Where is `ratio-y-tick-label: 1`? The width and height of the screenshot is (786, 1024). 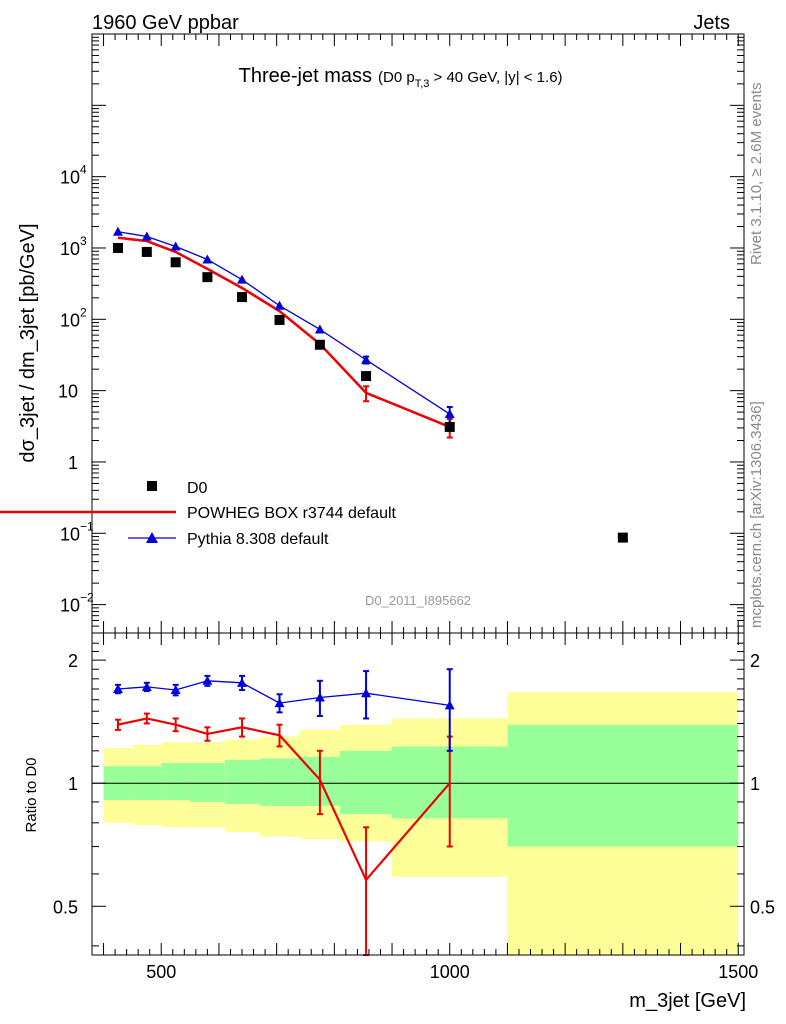
ratio-y-tick-label: 1 is located at coordinates (73, 784).